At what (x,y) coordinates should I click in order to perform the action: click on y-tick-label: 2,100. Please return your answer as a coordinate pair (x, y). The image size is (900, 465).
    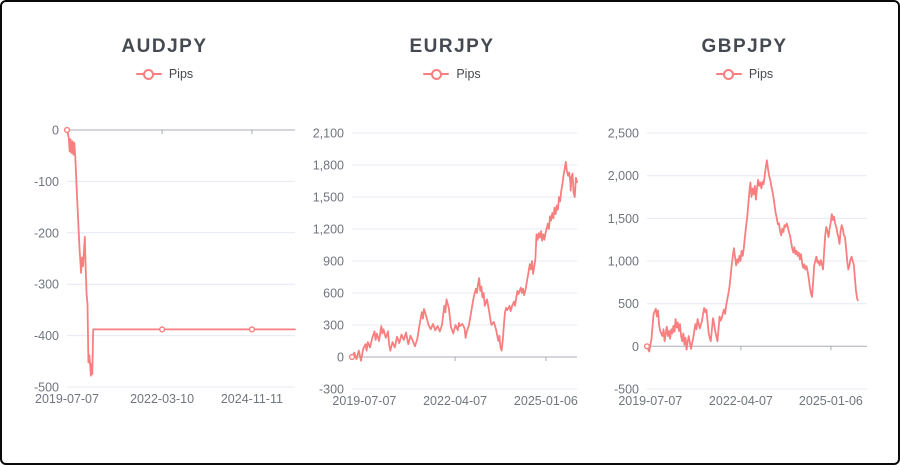
    Looking at the image, I should click on (328, 134).